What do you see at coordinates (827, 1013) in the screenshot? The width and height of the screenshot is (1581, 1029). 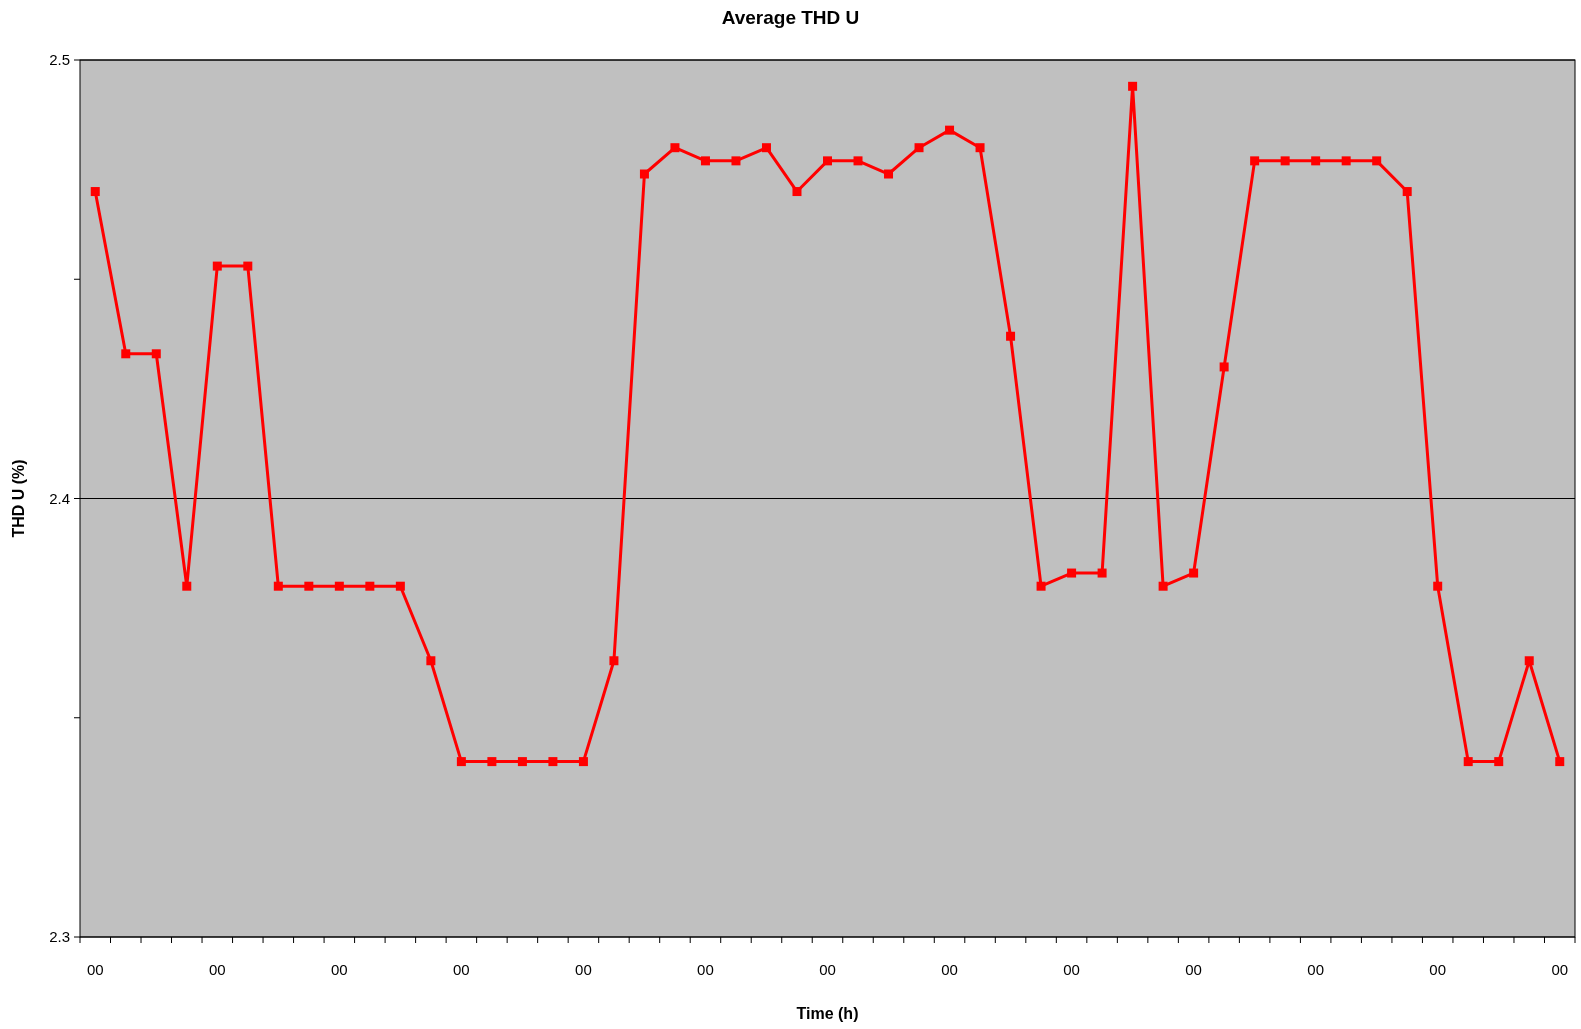 I see `x-axis-title: Time (h)` at bounding box center [827, 1013].